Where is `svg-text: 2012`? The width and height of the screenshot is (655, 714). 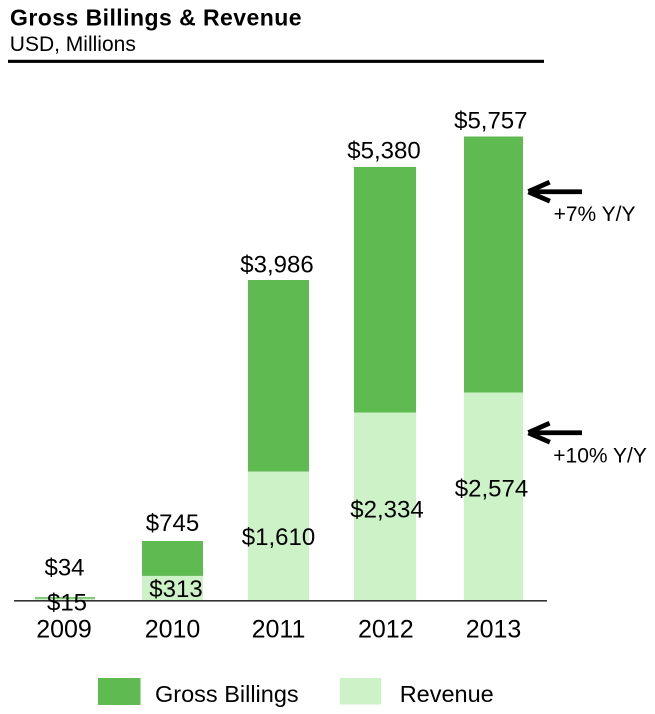
svg-text: 2012 is located at coordinates (386, 630).